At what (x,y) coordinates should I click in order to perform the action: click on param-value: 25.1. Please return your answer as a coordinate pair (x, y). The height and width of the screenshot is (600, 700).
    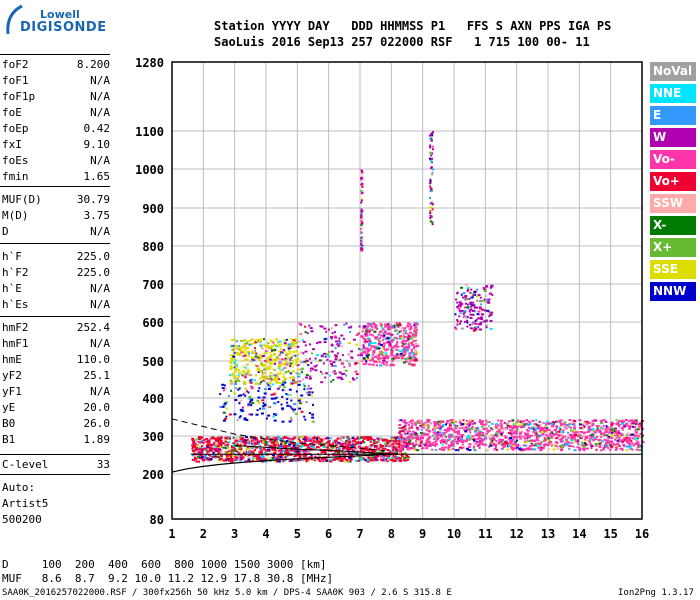
    Looking at the image, I should click on (97, 375).